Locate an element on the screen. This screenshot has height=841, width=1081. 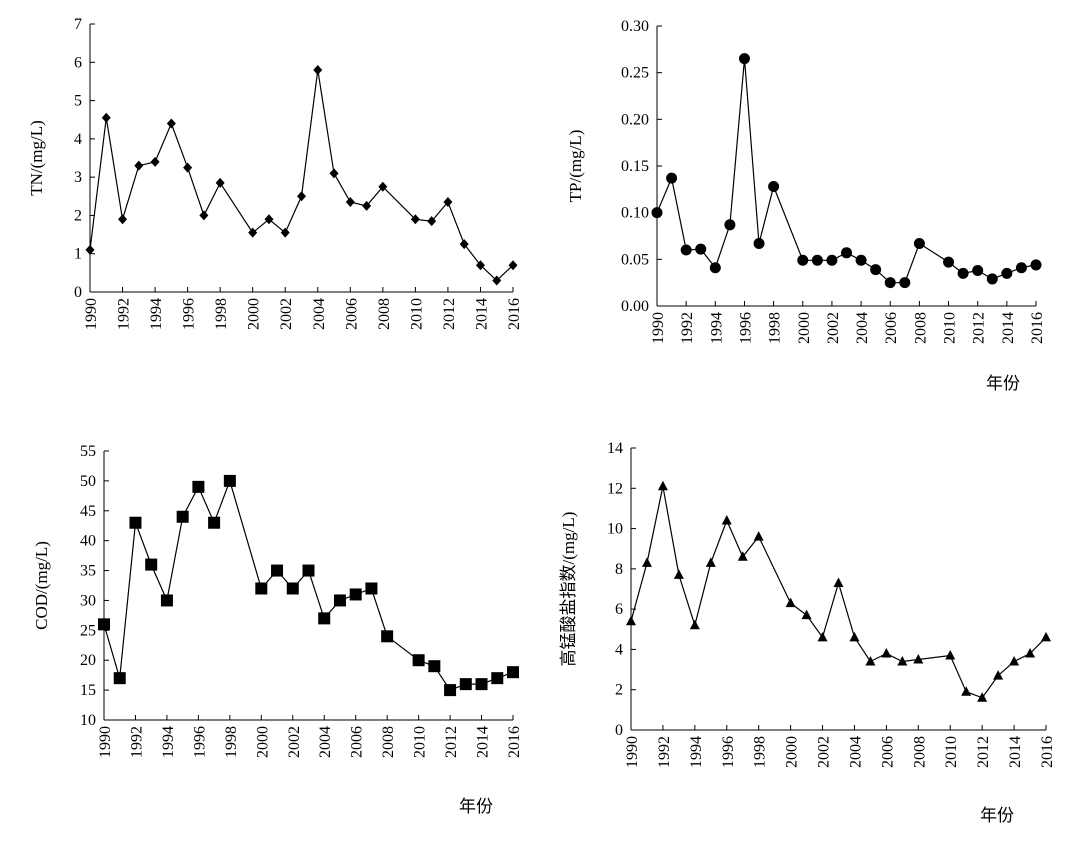
cod-y-tick-label: 35 is located at coordinates (88, 571).